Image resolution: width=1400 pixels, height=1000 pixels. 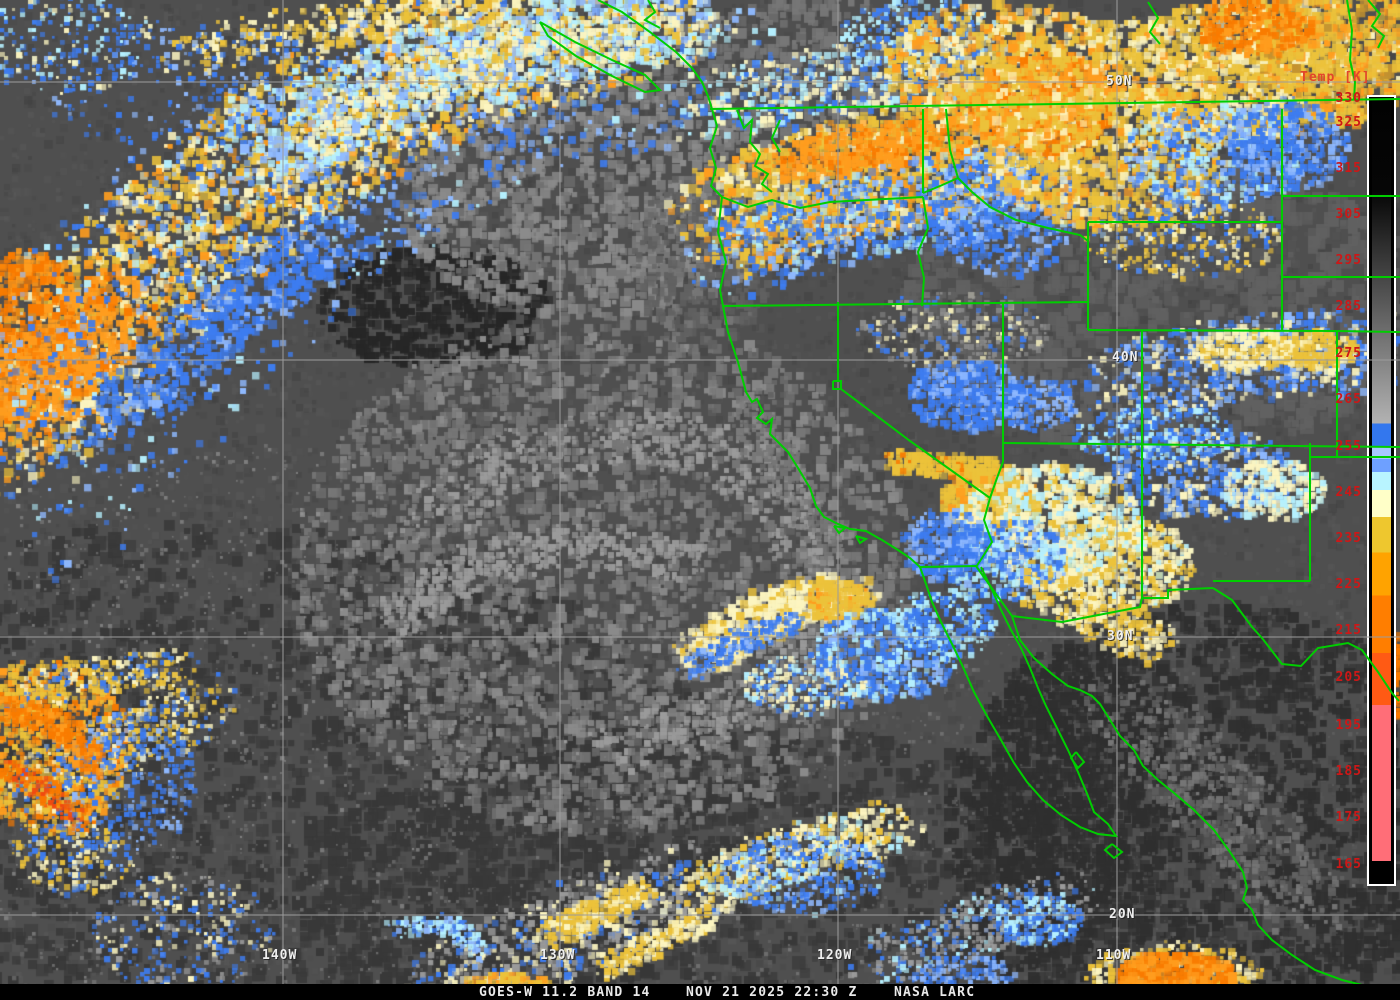 I want to click on caption-datetime: NOV 21 2025 22:30 Z, so click(x=772, y=992).